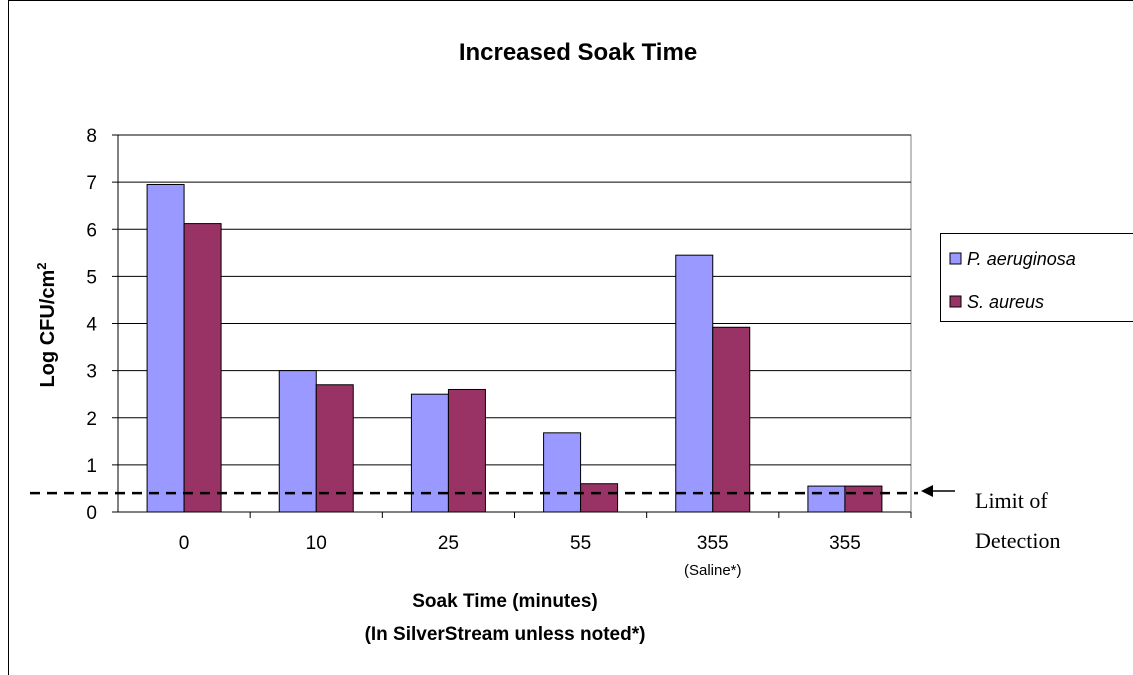  What do you see at coordinates (578, 52) in the screenshot?
I see `chart-title: Increased Soak Time` at bounding box center [578, 52].